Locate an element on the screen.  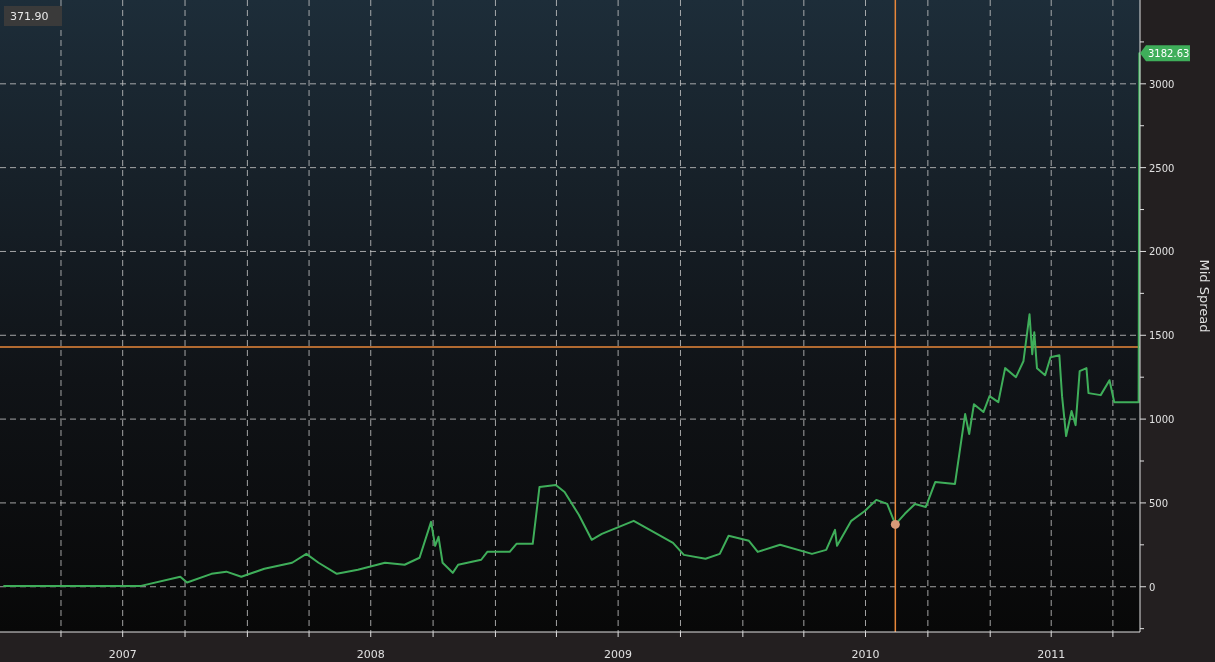
y-tick-label: 1500 is located at coordinates (1162, 336).